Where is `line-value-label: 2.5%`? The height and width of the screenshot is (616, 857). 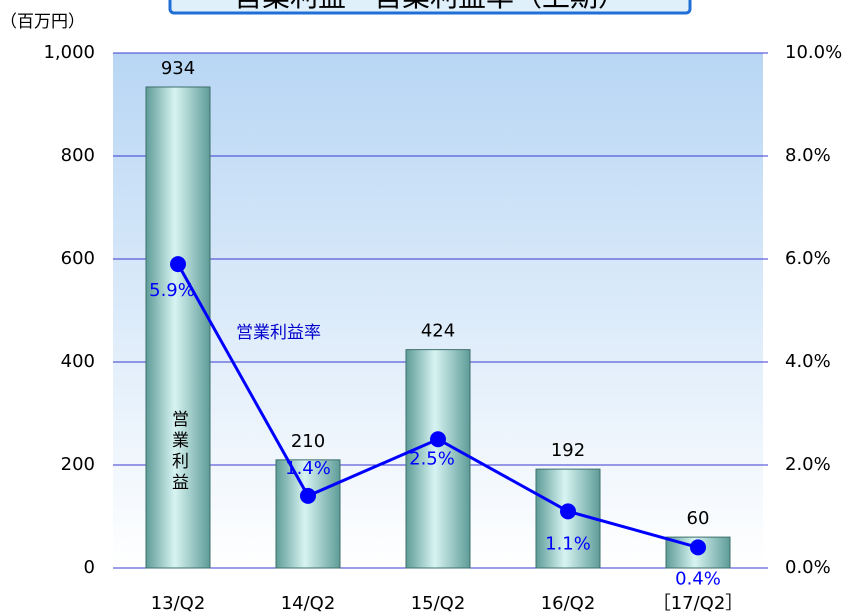
line-value-label: 2.5% is located at coordinates (432, 458).